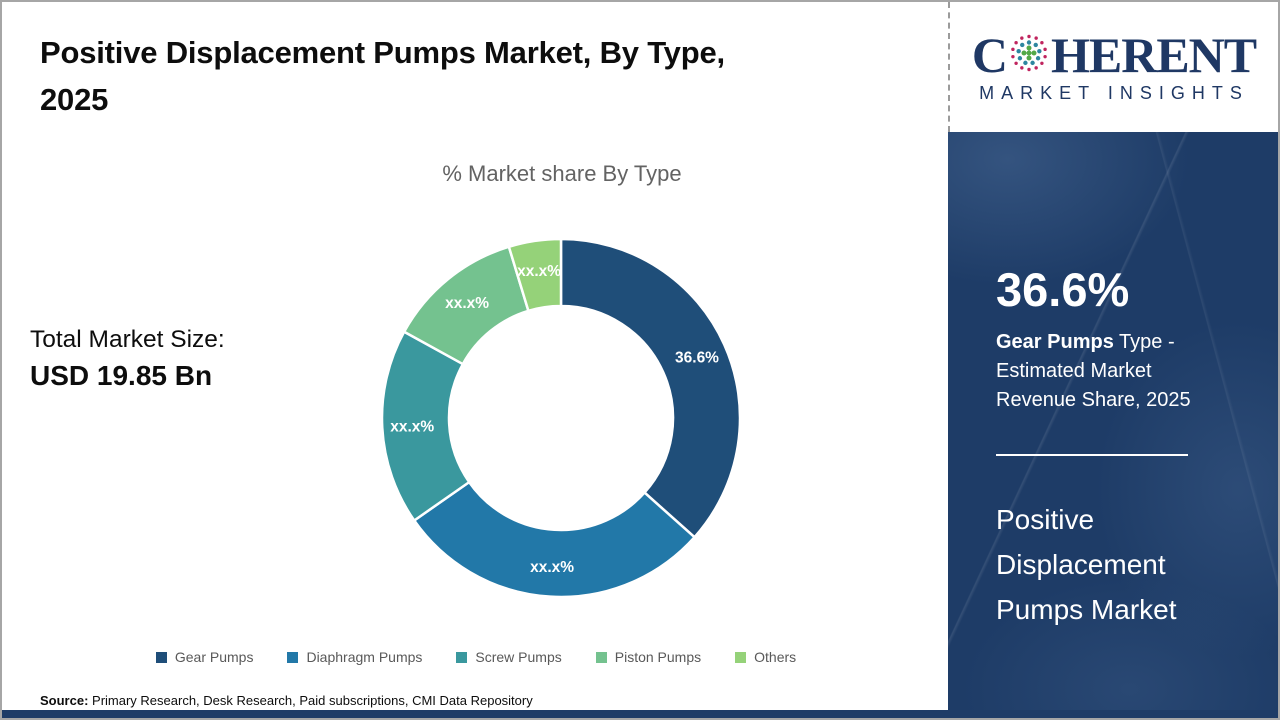 The height and width of the screenshot is (720, 1280). I want to click on legend-item-label: Screw Pumps, so click(518, 657).